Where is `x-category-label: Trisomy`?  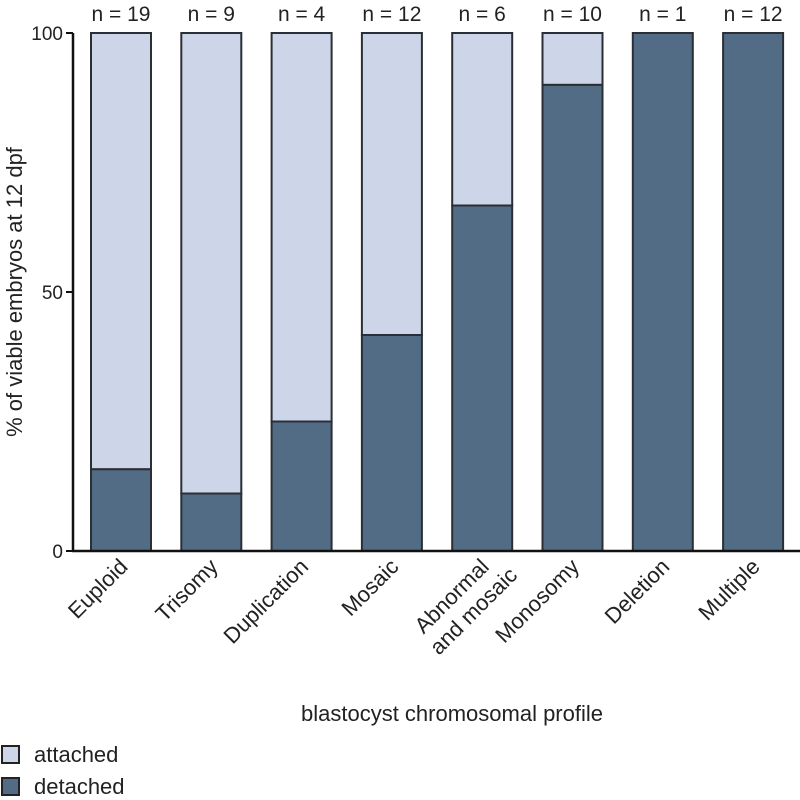 x-category-label: Trisomy is located at coordinates (186, 590).